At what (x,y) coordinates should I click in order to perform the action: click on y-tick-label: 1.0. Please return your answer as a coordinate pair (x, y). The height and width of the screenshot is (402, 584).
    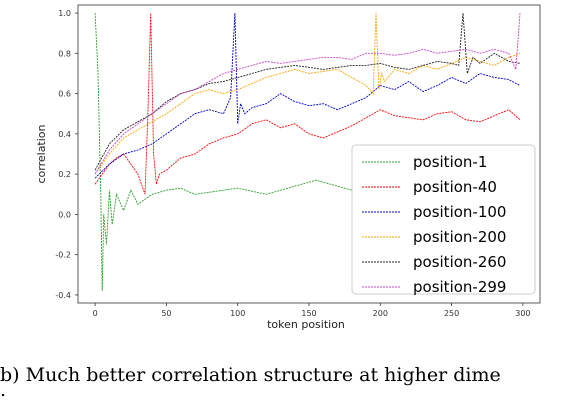
    Looking at the image, I should click on (64, 13).